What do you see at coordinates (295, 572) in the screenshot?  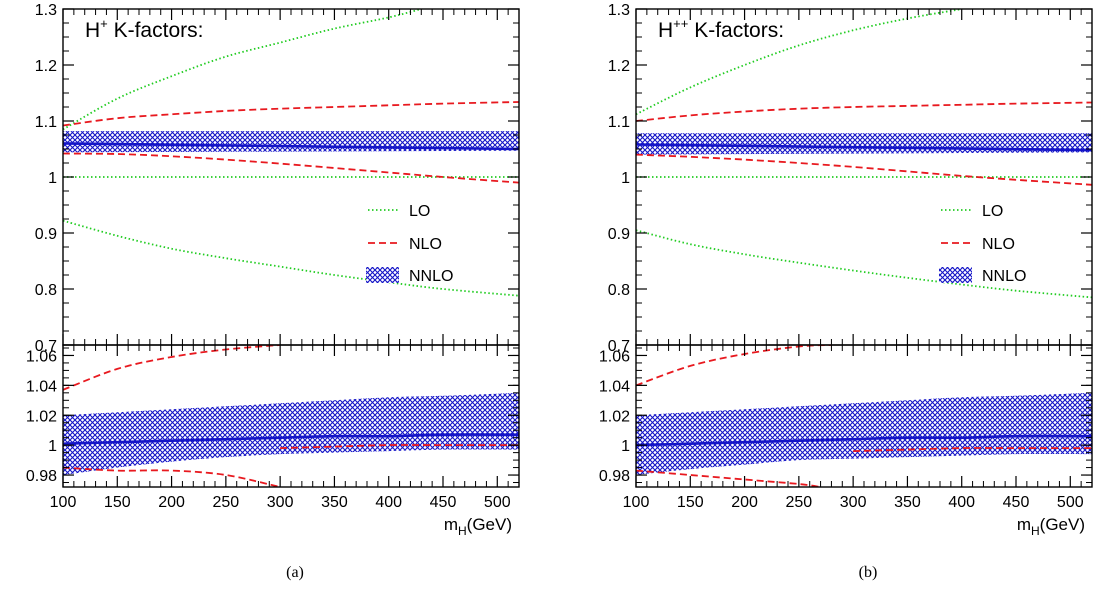 I see `figure-caption: (a)` at bounding box center [295, 572].